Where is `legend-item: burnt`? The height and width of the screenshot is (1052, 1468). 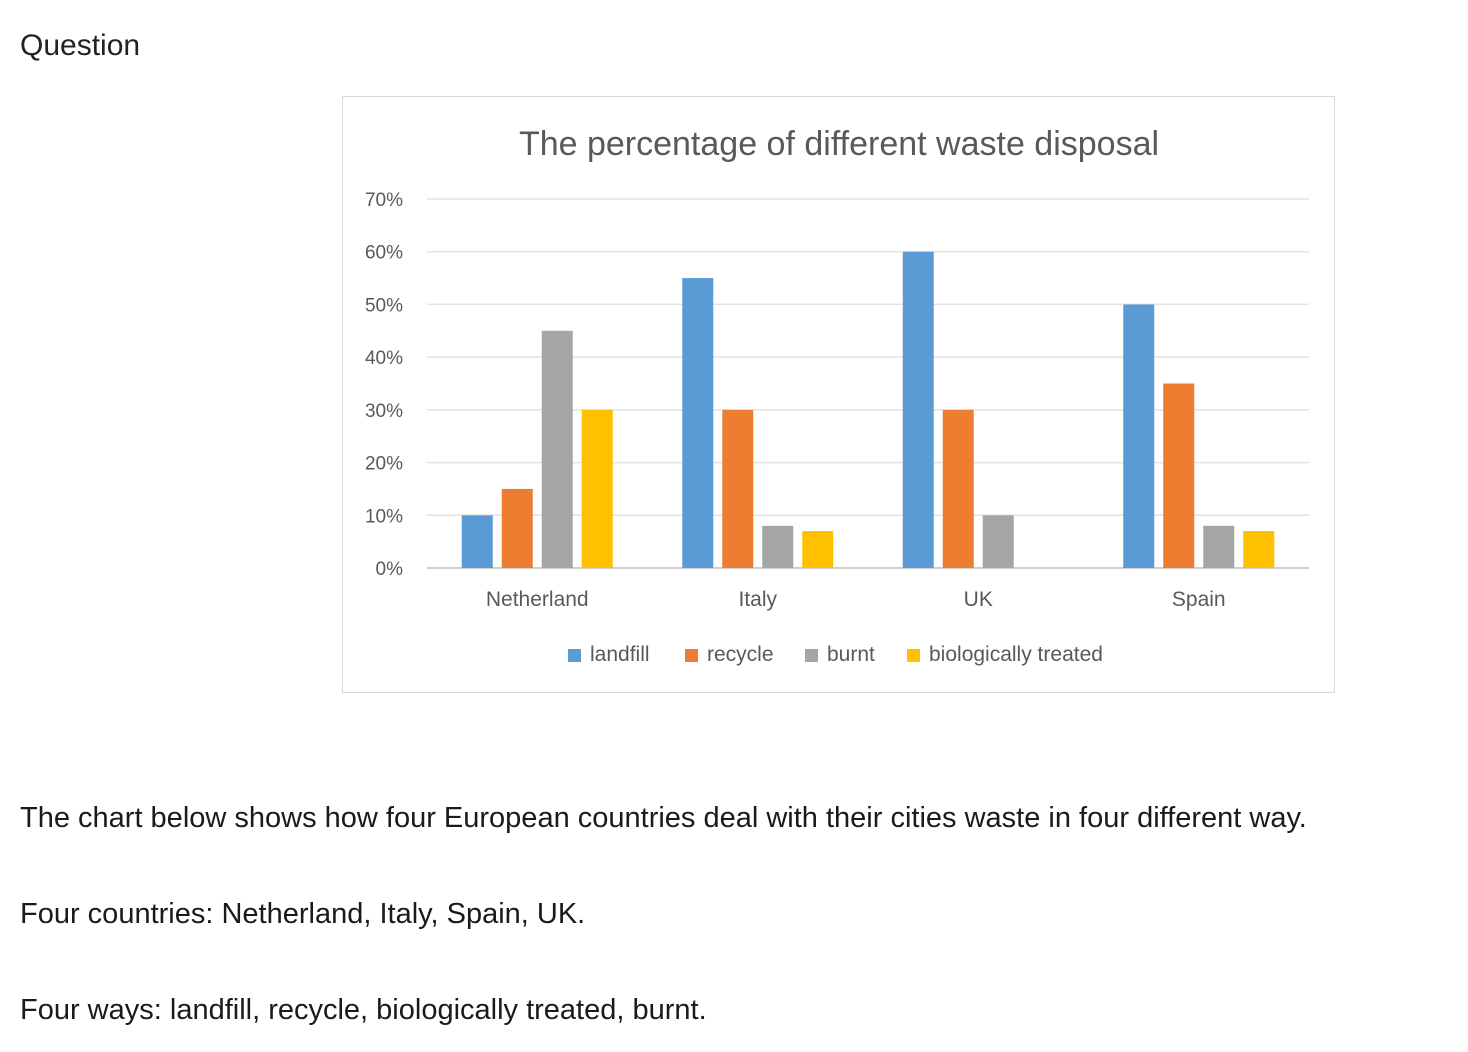 legend-item: burnt is located at coordinates (840, 654).